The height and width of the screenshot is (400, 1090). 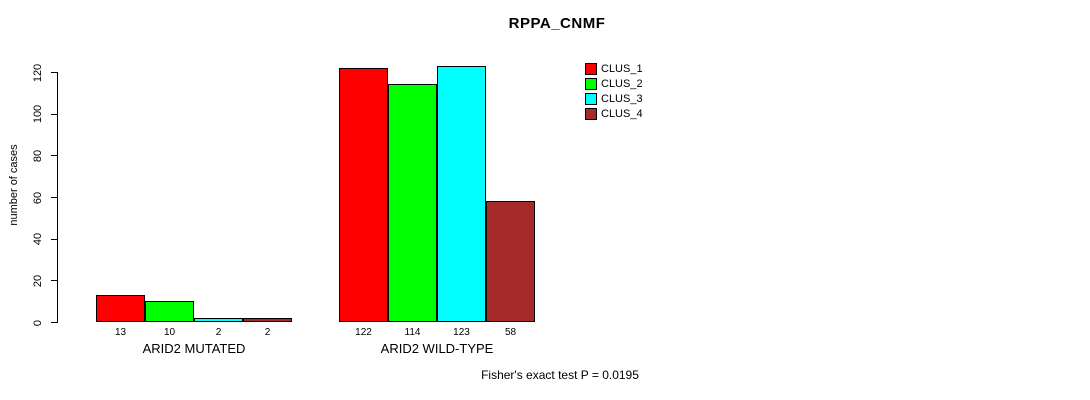 I want to click on legend-label: CLUS_4, so click(x=622, y=114).